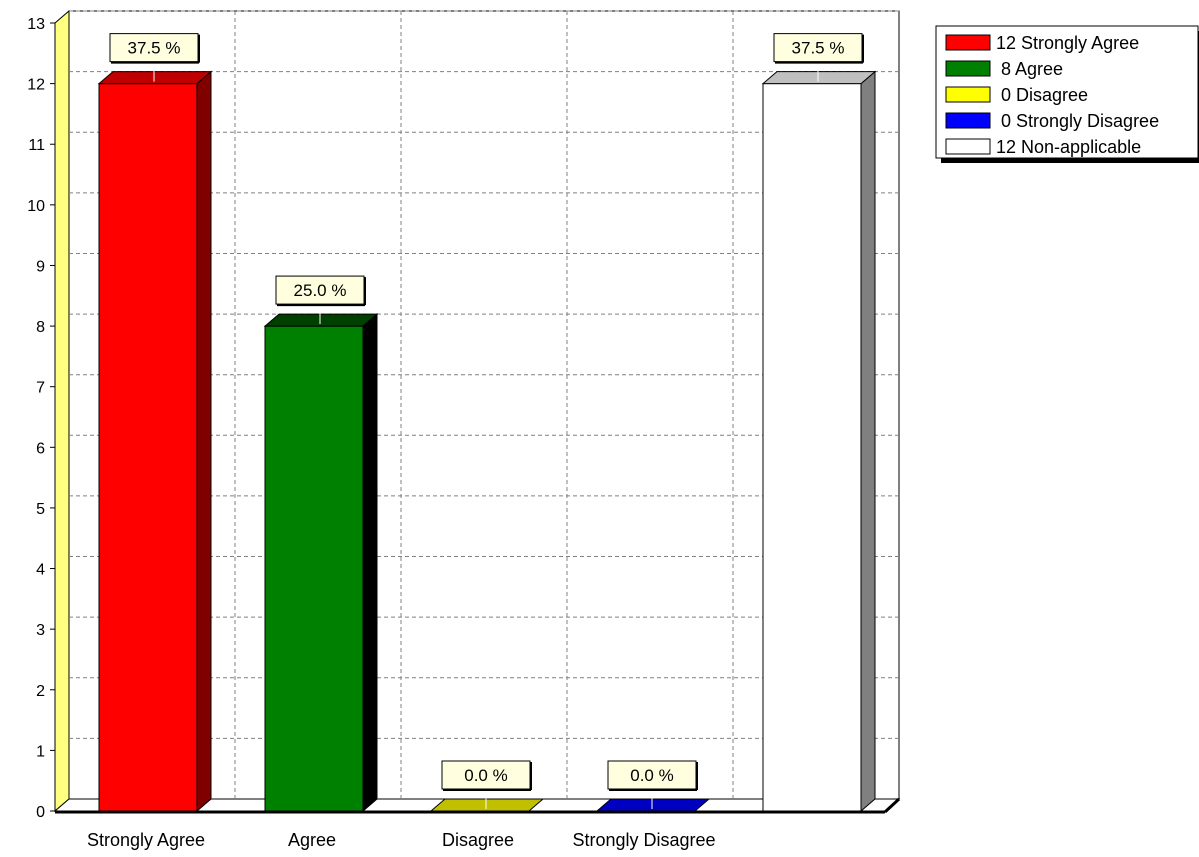 The height and width of the screenshot is (857, 1199). Describe the element at coordinates (40, 751) in the screenshot. I see `y-tick-label: 1` at that location.